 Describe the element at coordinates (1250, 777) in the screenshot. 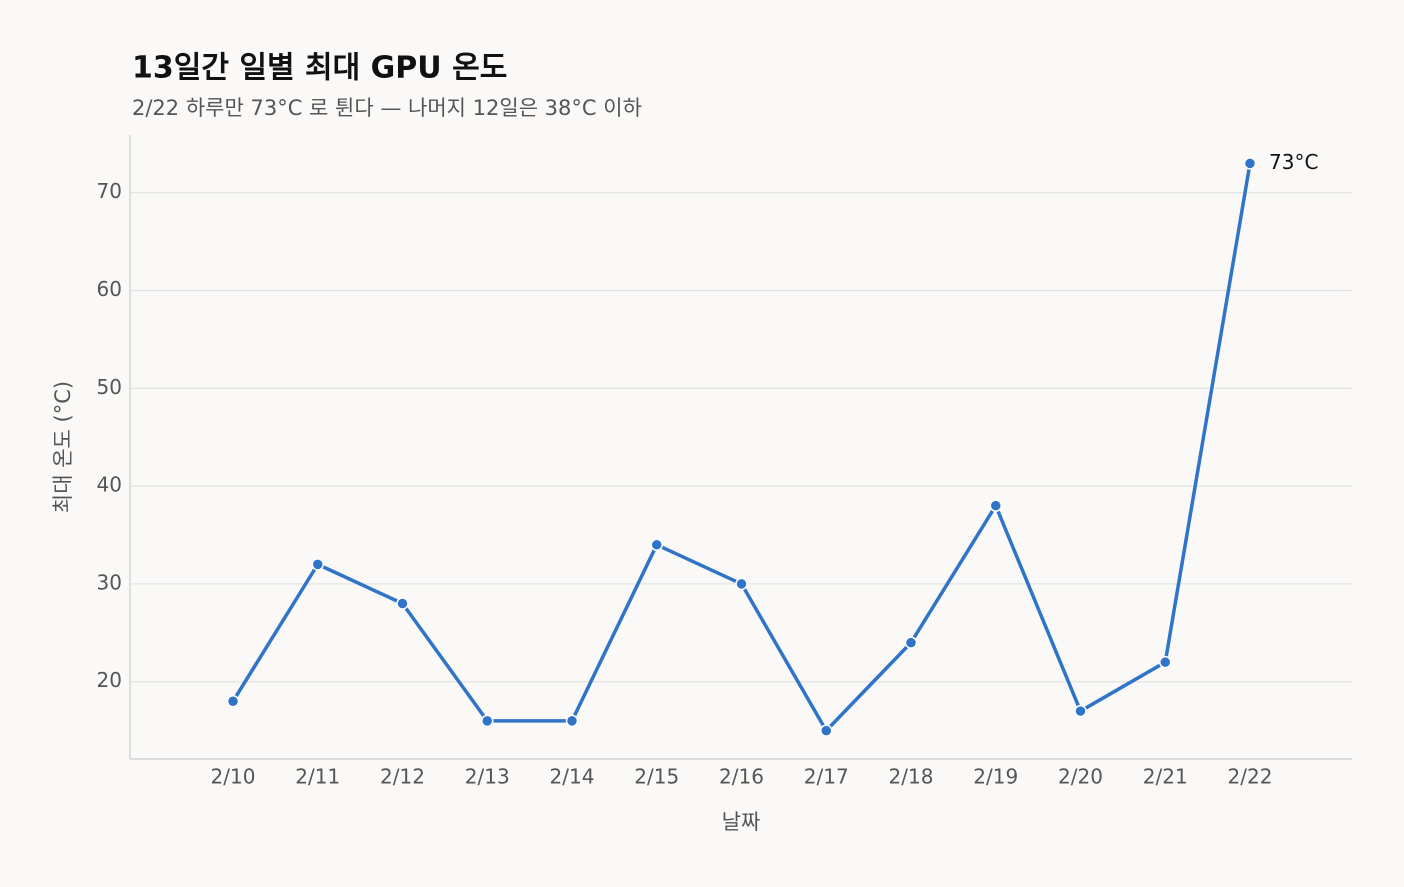

I see `x-tick-label: 2/22` at that location.